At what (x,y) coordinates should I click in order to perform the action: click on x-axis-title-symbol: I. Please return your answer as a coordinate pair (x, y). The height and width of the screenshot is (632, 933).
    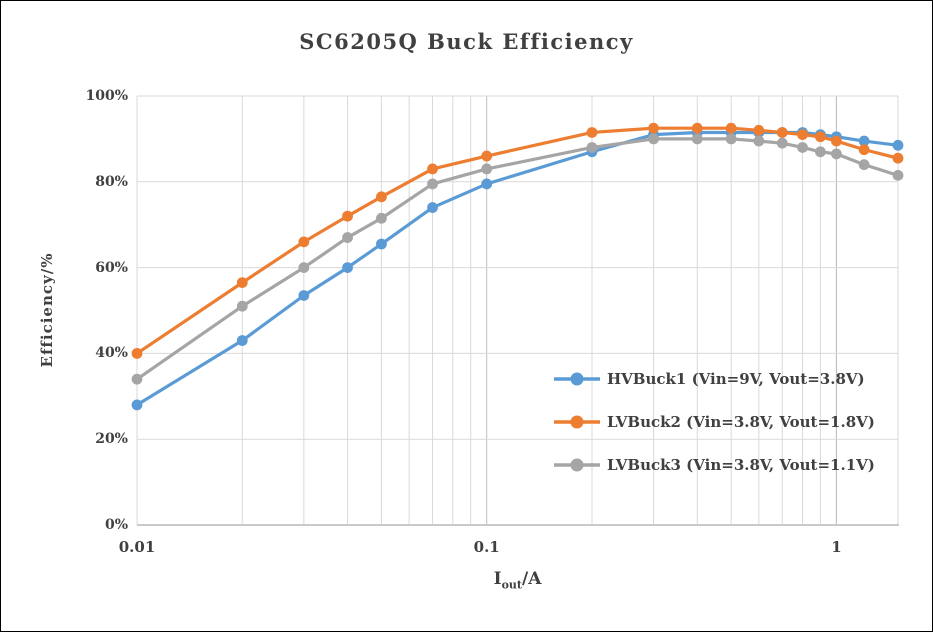
    Looking at the image, I should click on (497, 579).